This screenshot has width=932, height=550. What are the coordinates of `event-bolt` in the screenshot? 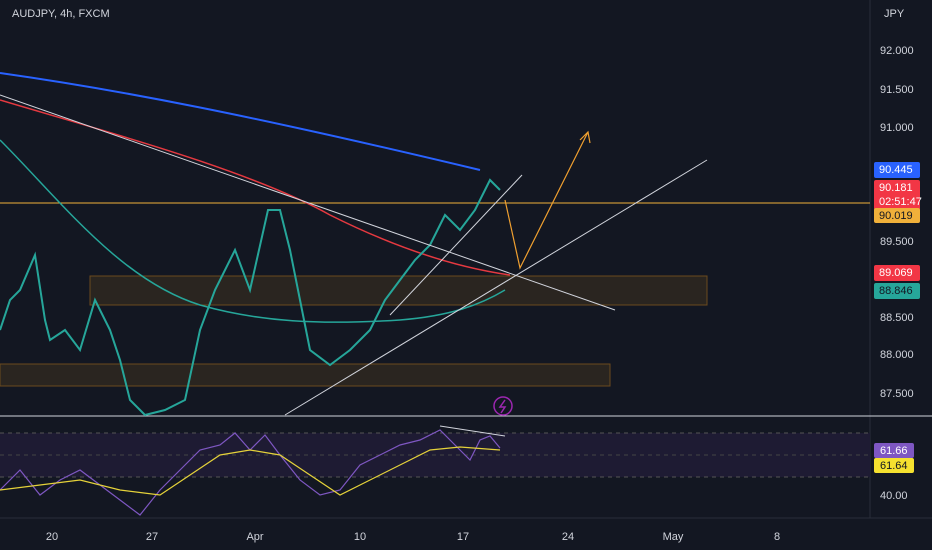 It's located at (502, 406).